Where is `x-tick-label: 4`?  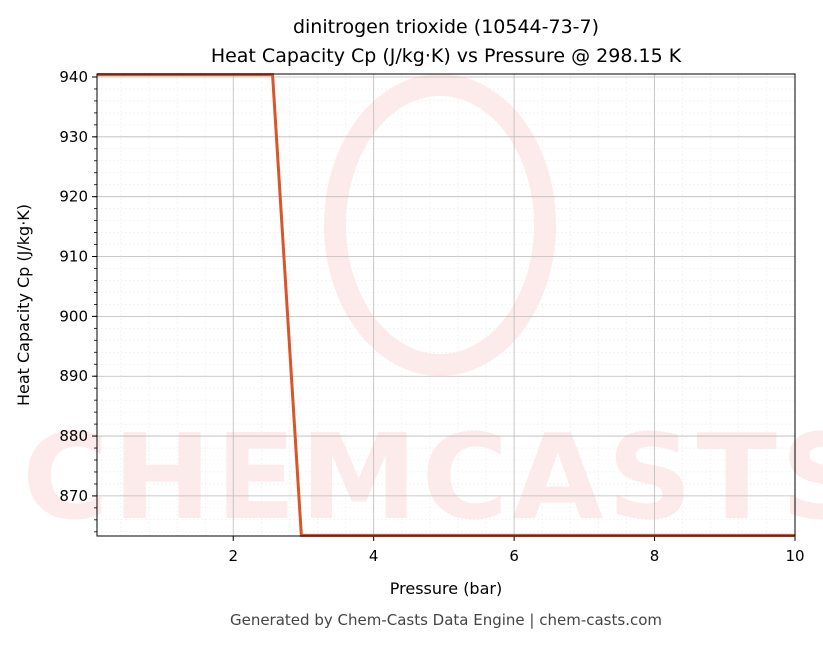
x-tick-label: 4 is located at coordinates (374, 556).